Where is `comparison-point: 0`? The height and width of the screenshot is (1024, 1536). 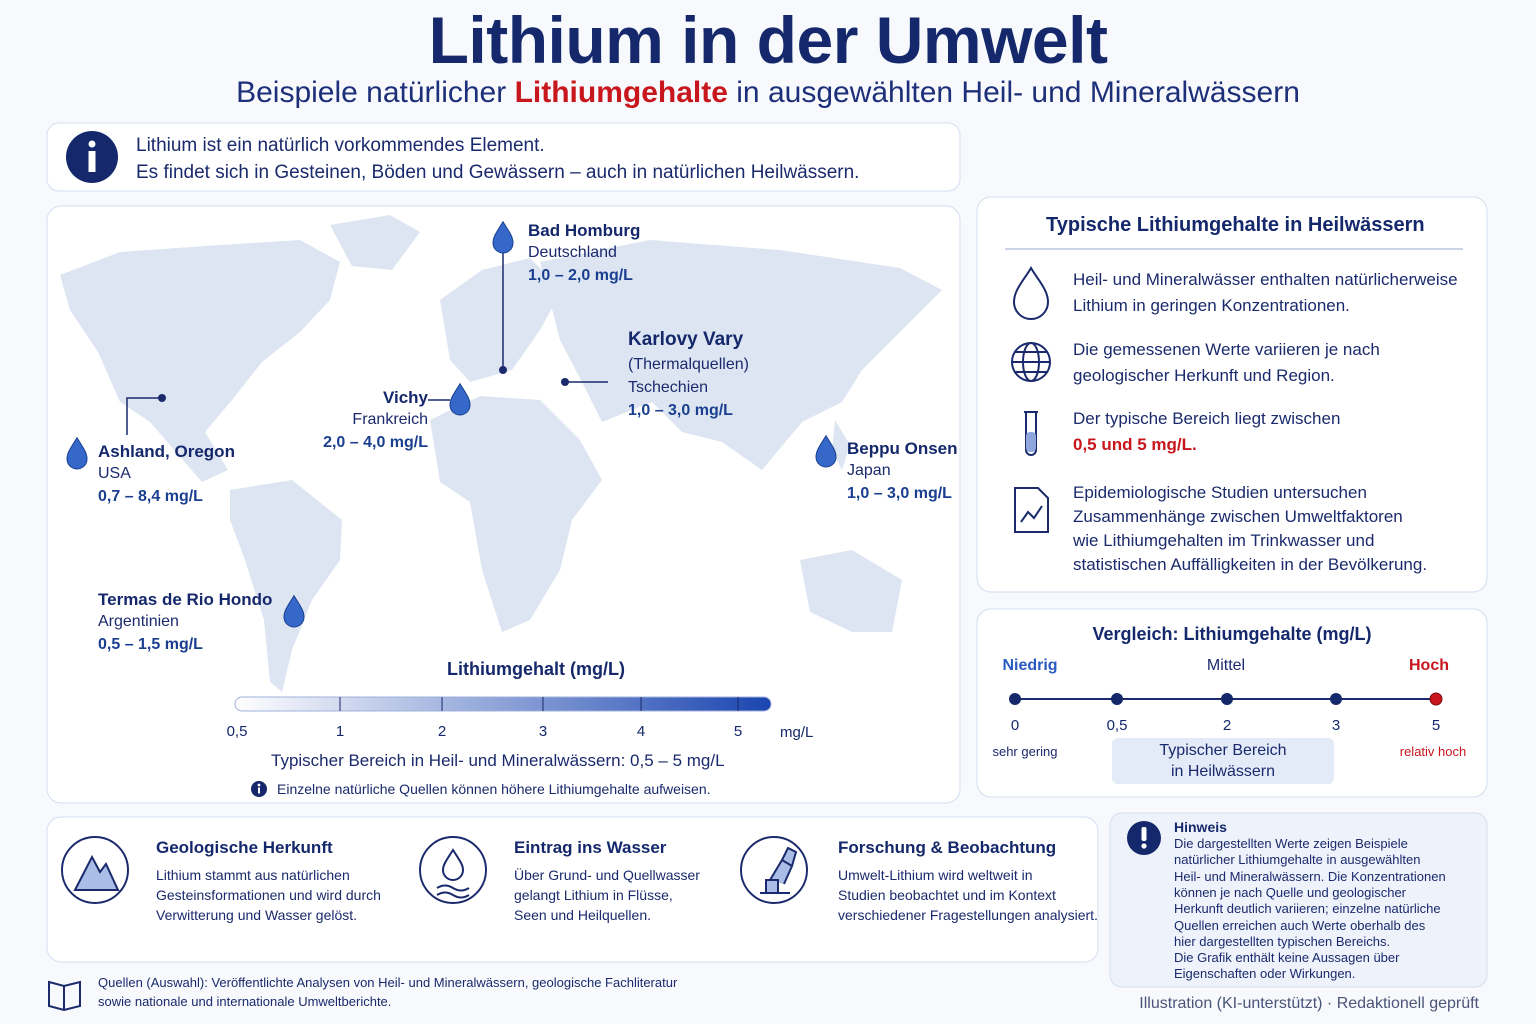 comparison-point: 0 is located at coordinates (1015, 725).